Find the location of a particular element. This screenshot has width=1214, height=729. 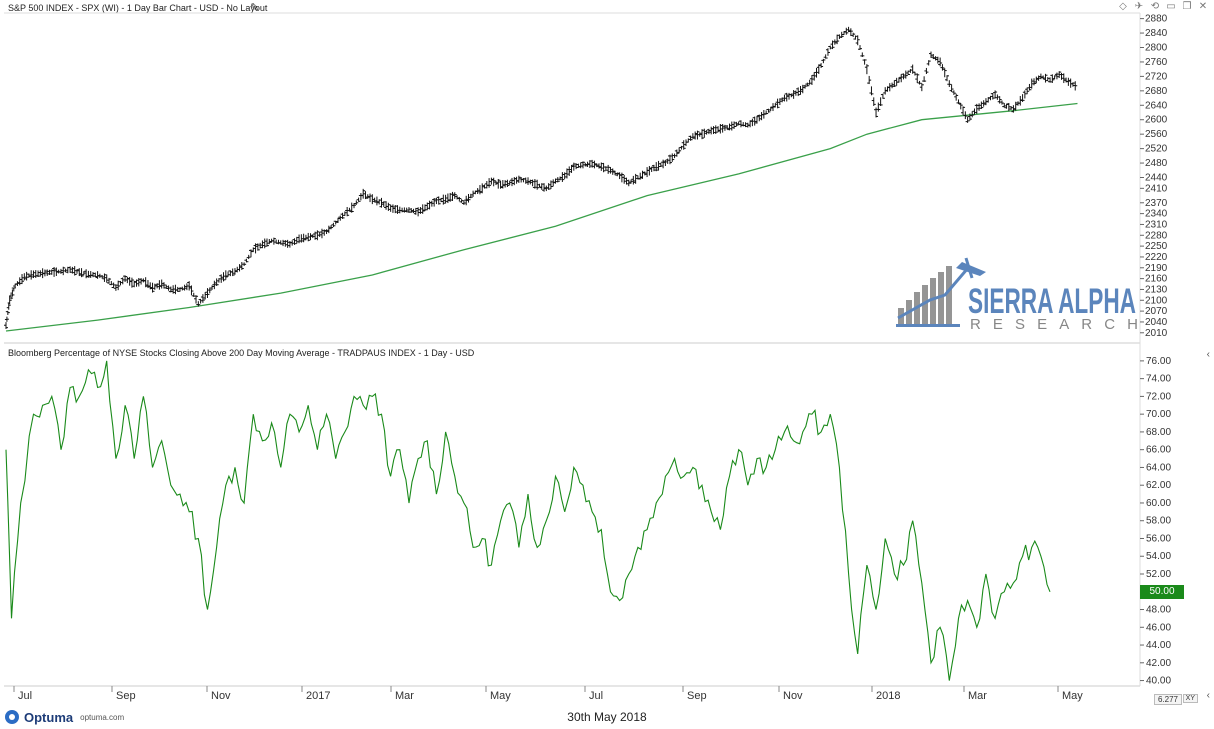

restore-icon: ❐ is located at coordinates (1187, 6).